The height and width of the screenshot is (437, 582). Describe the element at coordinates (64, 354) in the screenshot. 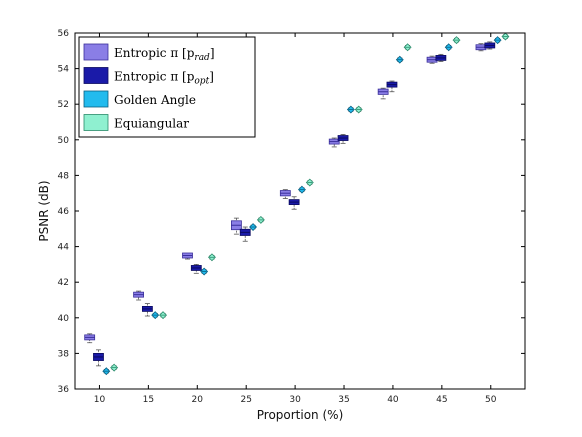

I see `y-tick-label: 38` at that location.